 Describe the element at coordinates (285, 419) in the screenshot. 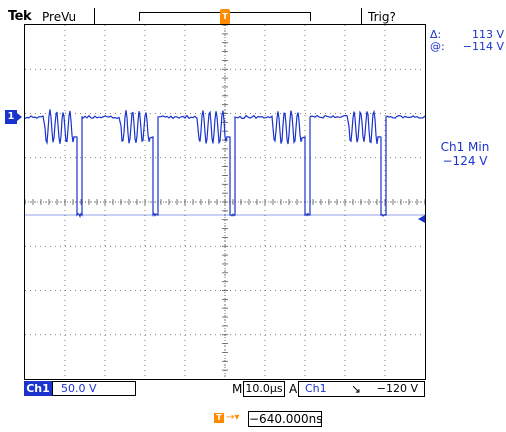

I see `horizontal-position-readout: −640.000ns` at that location.